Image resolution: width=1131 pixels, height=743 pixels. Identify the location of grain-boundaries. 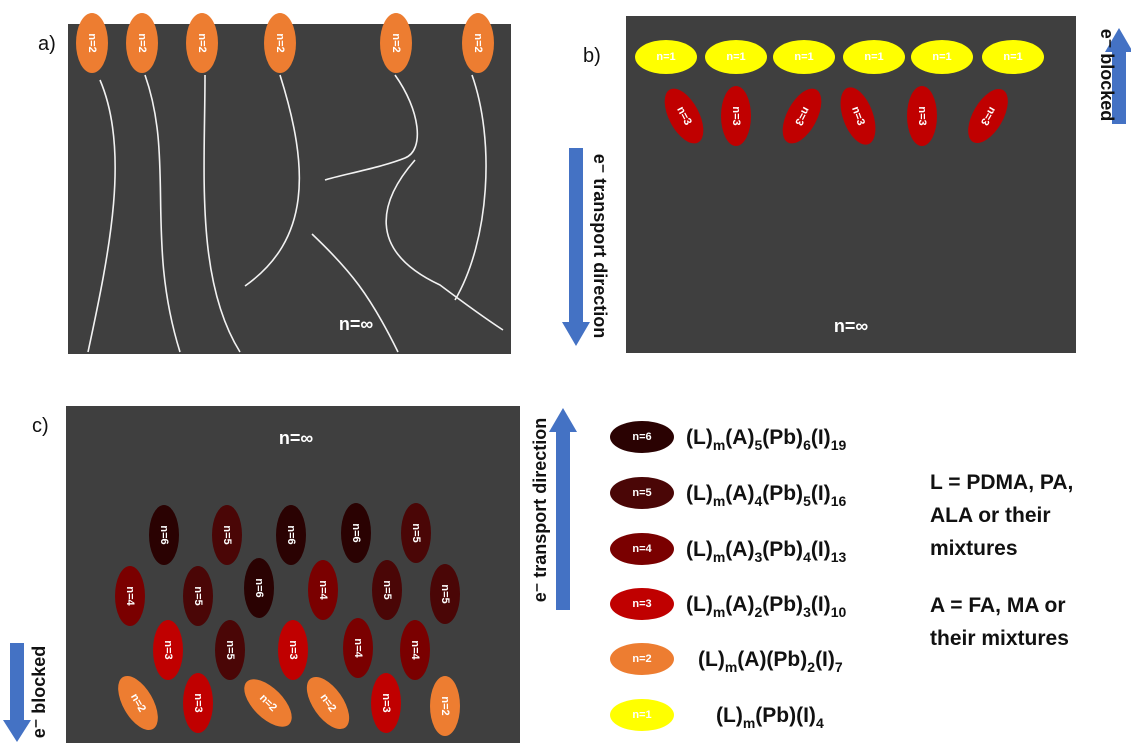
(295, 213).